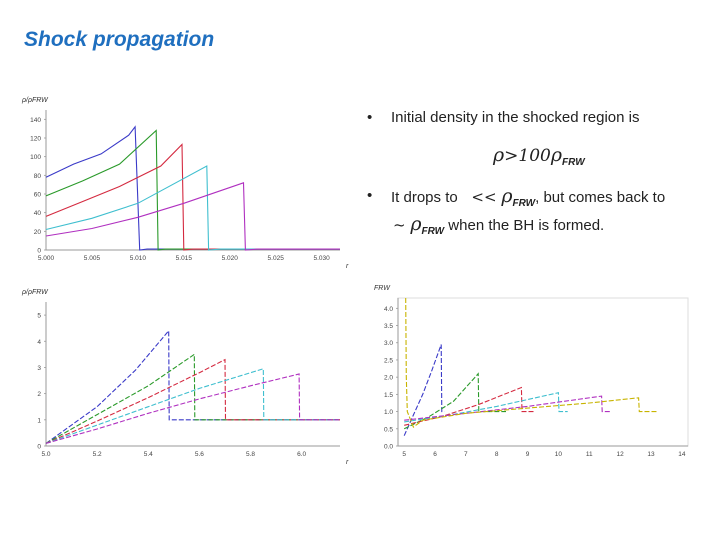 The image size is (720, 540). Describe the element at coordinates (46, 258) in the screenshot. I see `x-tick-label: 5.000` at that location.